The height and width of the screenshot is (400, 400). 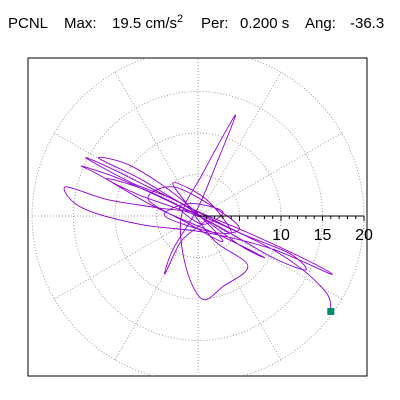 What do you see at coordinates (323, 235) in the screenshot?
I see `axis-tick-label: 15` at bounding box center [323, 235].